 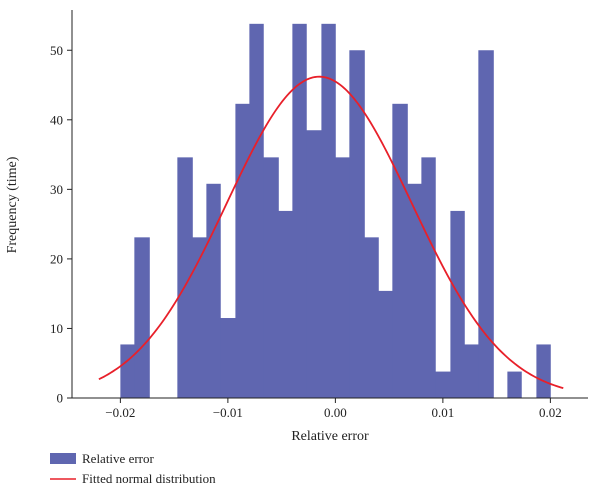 I want to click on y-tick-label: 10, so click(x=56, y=328).